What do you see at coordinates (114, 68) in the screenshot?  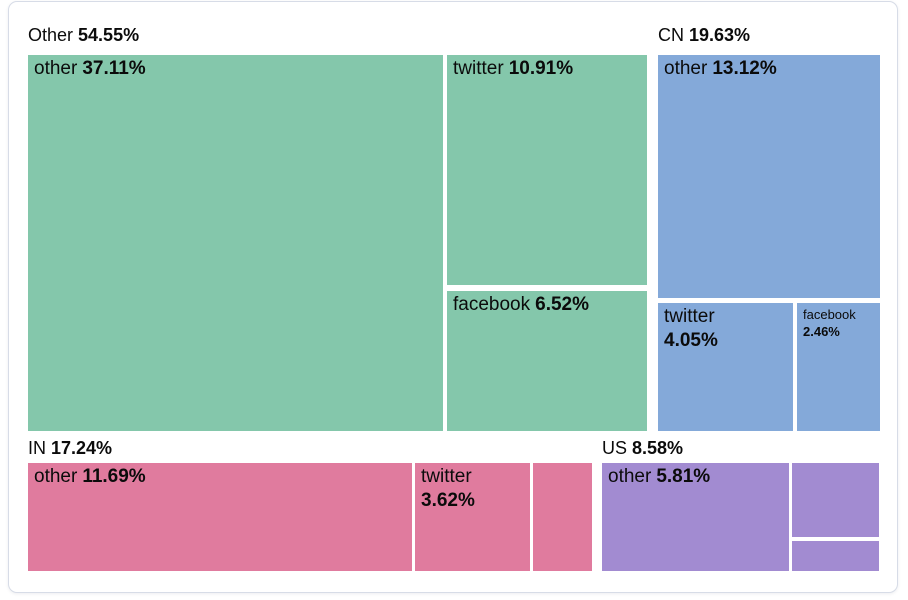 I see `cell-value: 37.11%` at bounding box center [114, 68].